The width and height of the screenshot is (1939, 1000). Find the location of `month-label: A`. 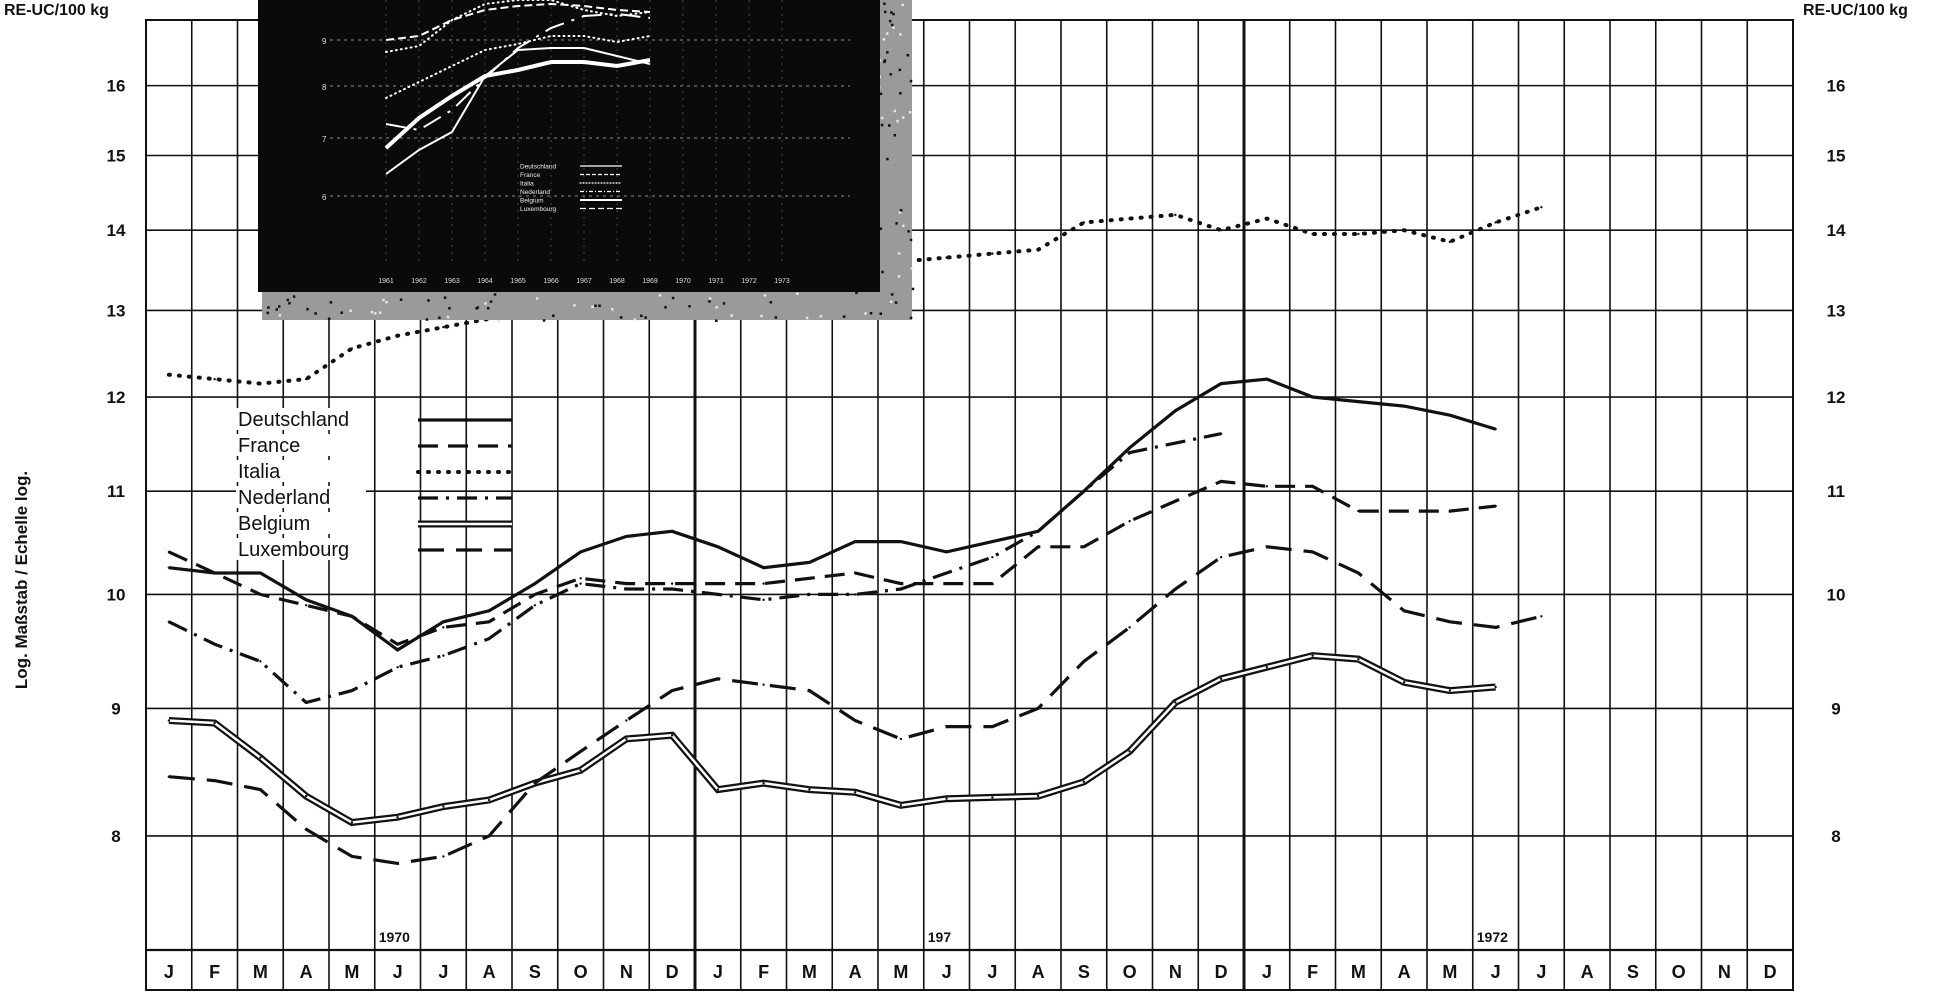

month-label: A is located at coordinates (1404, 972).